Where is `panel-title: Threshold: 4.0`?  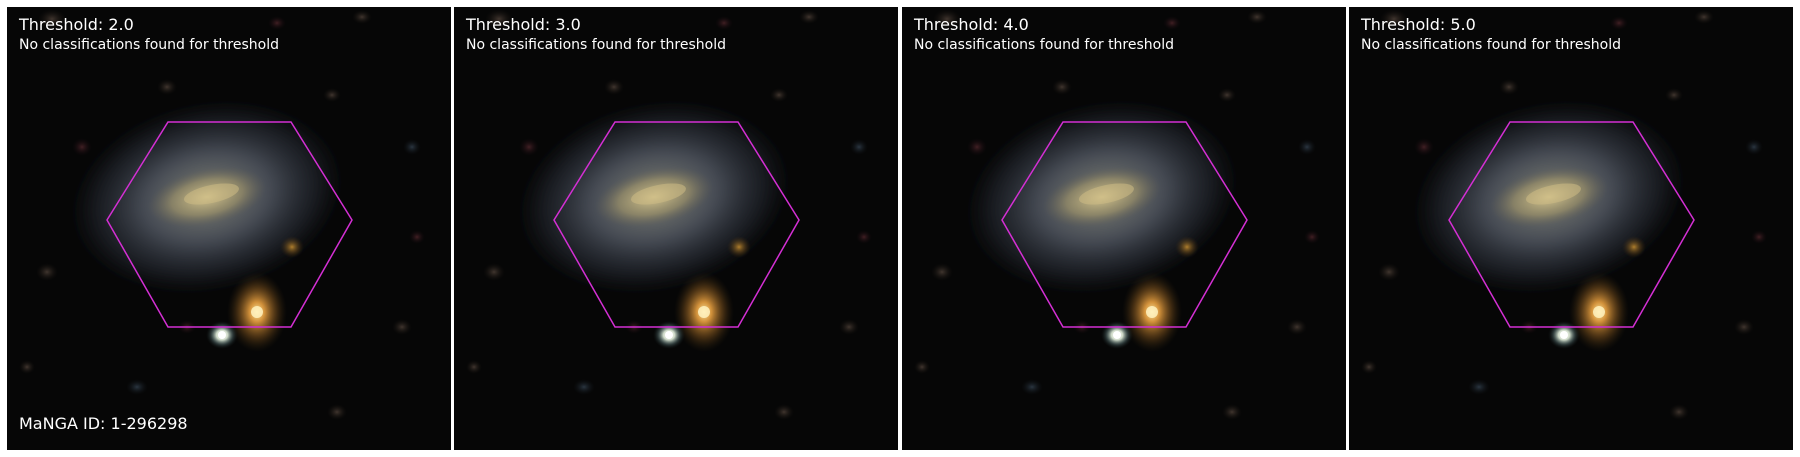
panel-title: Threshold: 4.0 is located at coordinates (971, 24).